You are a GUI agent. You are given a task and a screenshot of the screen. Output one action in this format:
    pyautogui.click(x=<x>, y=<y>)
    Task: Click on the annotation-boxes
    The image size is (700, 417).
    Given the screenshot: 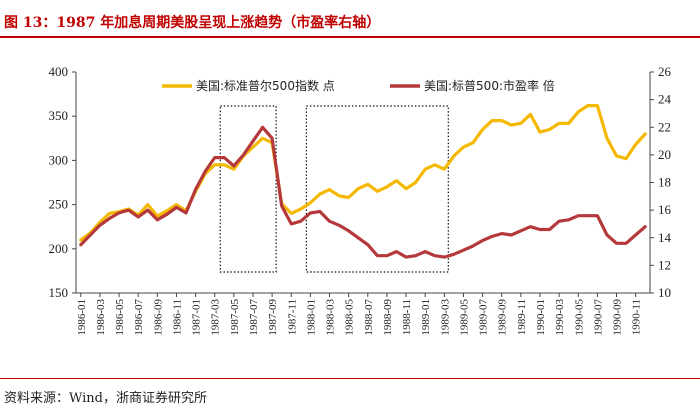 What is the action you would take?
    pyautogui.click(x=334, y=189)
    